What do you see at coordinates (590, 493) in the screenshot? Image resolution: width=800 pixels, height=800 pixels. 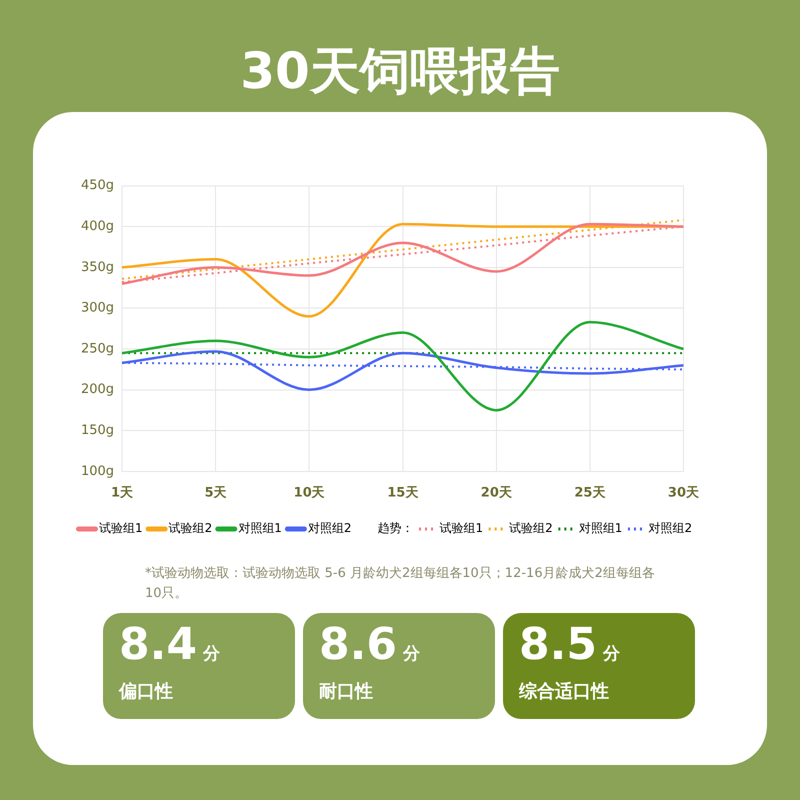 I see `x-tick-label: 25天` at bounding box center [590, 493].